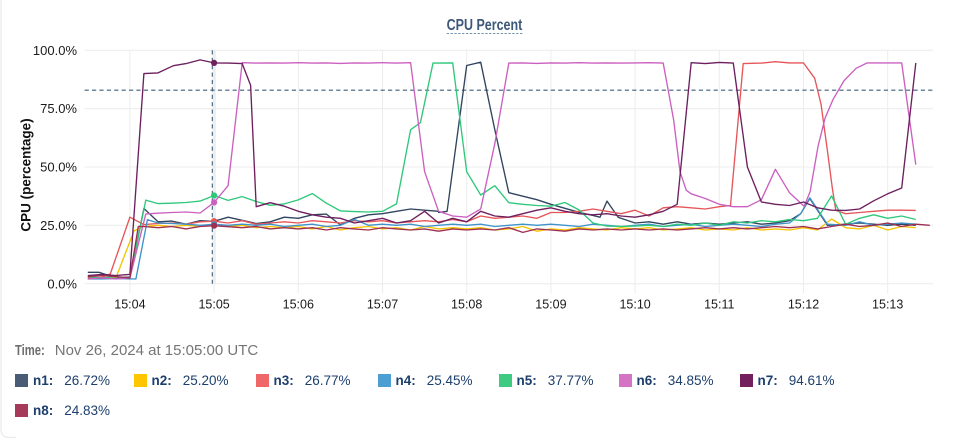 The width and height of the screenshot is (968, 441). Describe the element at coordinates (634, 305) in the screenshot. I see `svg-text: 15:10` at that location.